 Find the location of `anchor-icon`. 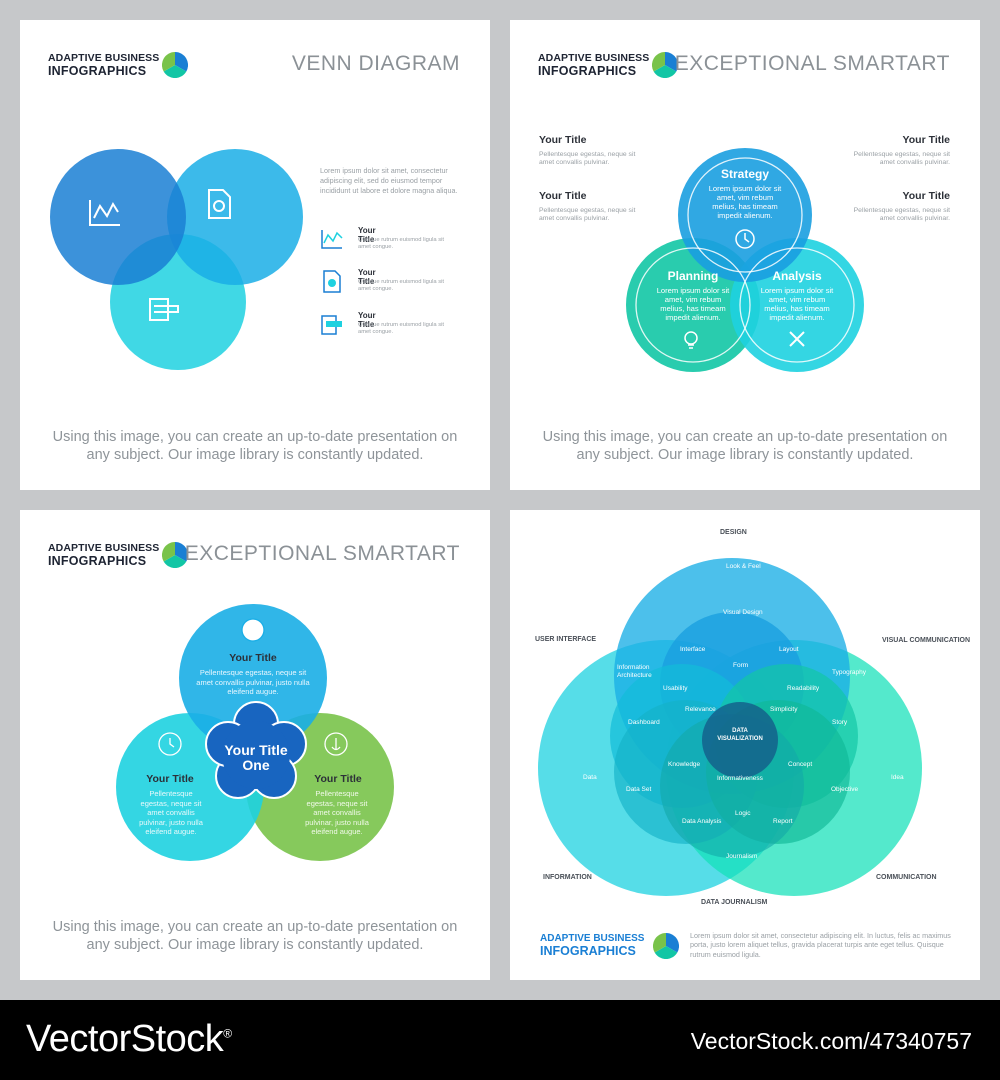

anchor-icon is located at coordinates (336, 744).